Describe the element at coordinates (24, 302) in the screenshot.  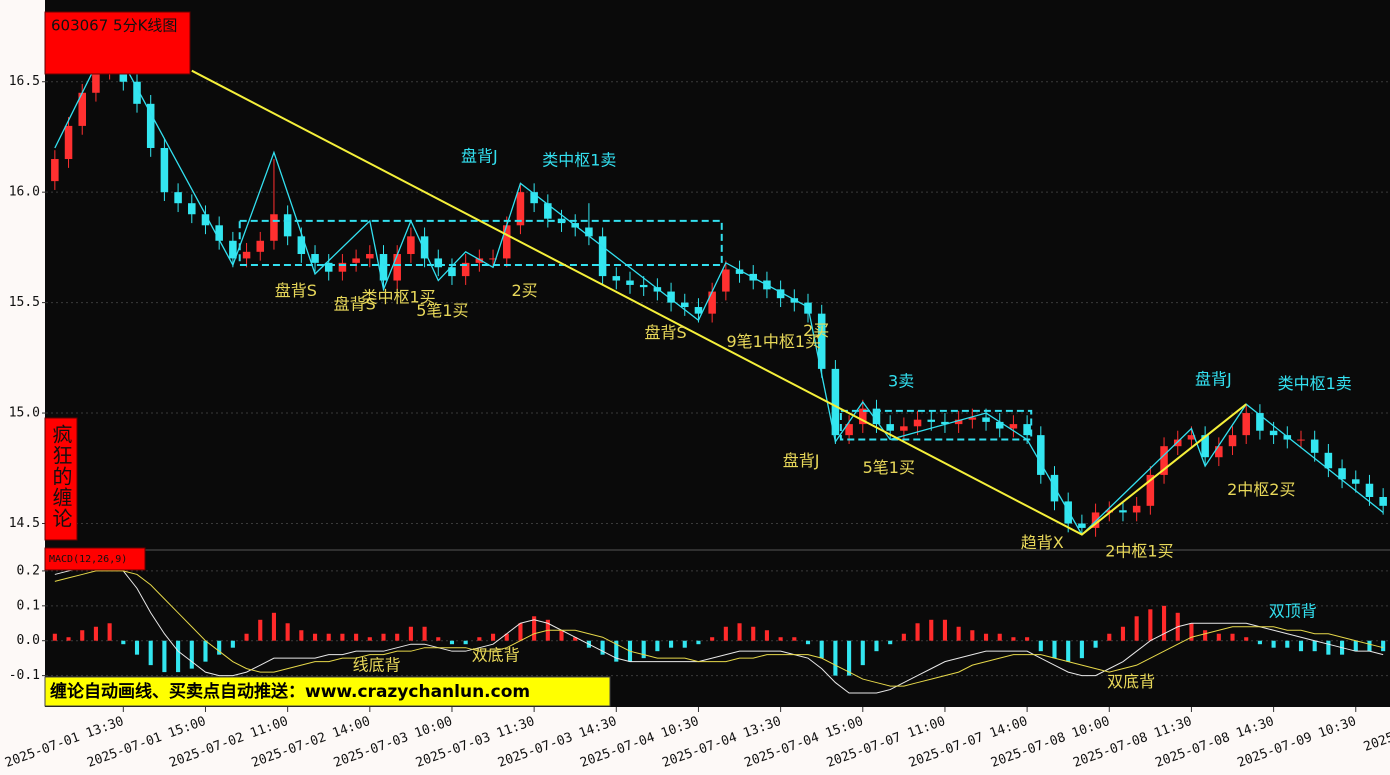
I see `y-tick-label: 15.5` at that location.